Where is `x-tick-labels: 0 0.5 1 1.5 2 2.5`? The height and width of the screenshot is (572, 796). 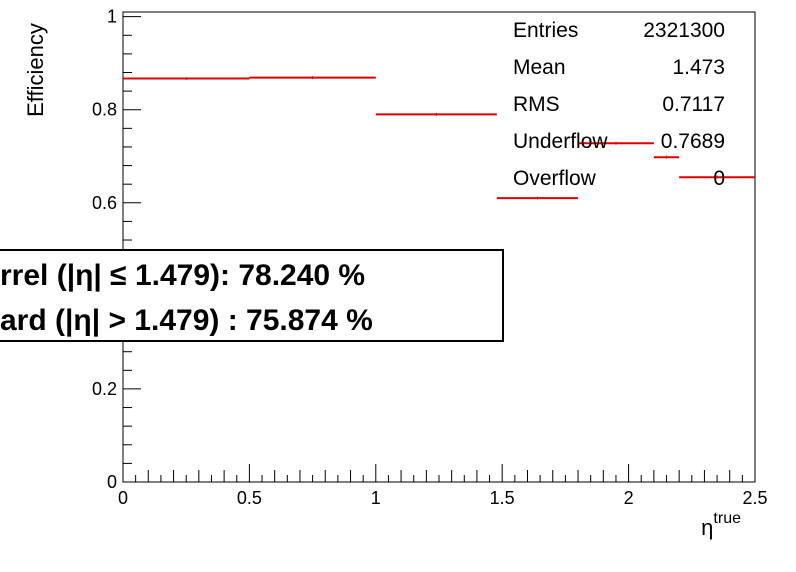 x-tick-labels: 0 0.5 1 1.5 2 2.5 is located at coordinates (443, 498).